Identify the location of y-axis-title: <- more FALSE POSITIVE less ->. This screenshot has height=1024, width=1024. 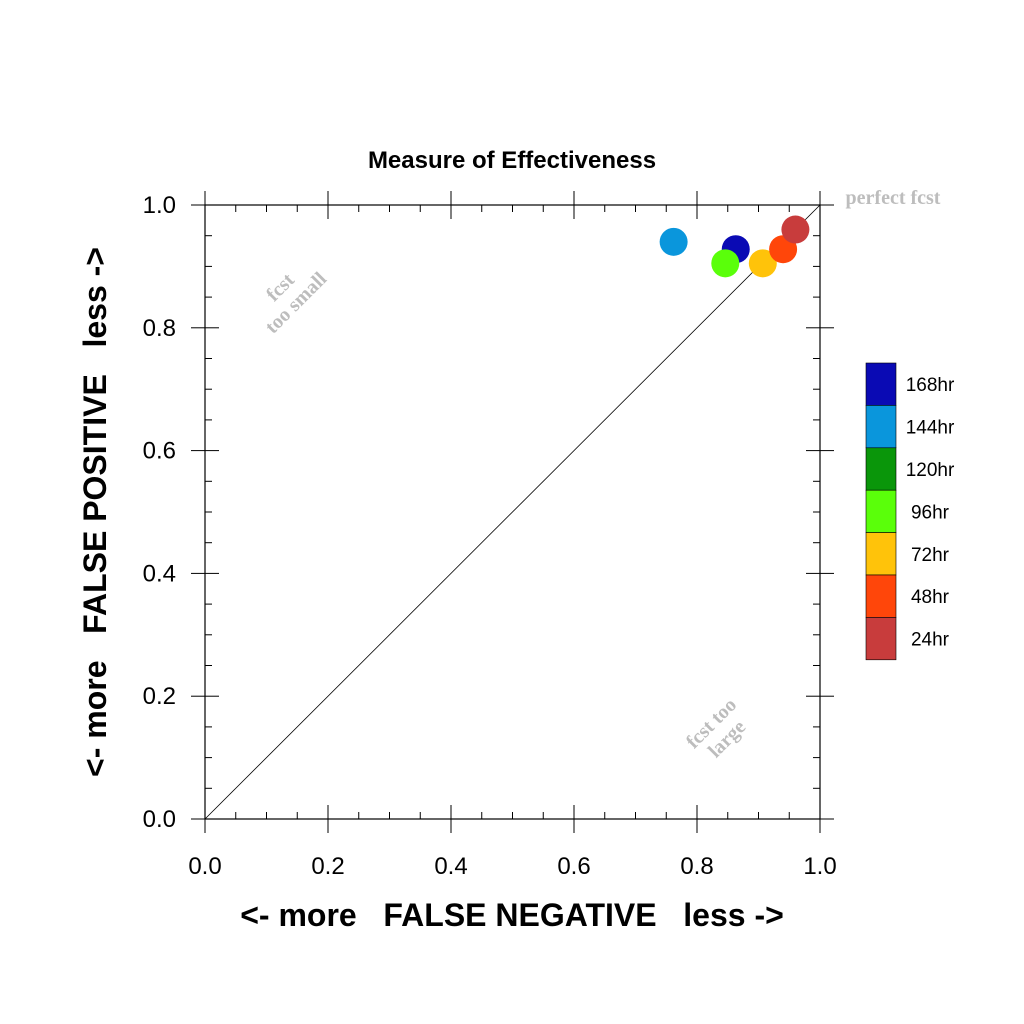
(95, 512).